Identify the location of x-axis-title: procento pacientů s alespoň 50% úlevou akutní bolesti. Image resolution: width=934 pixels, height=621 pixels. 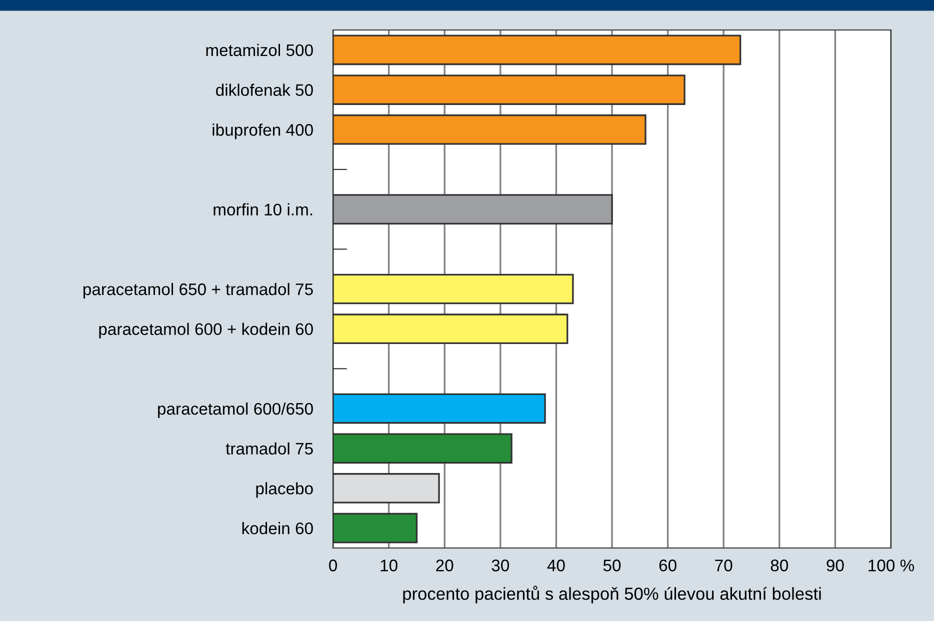
(612, 595).